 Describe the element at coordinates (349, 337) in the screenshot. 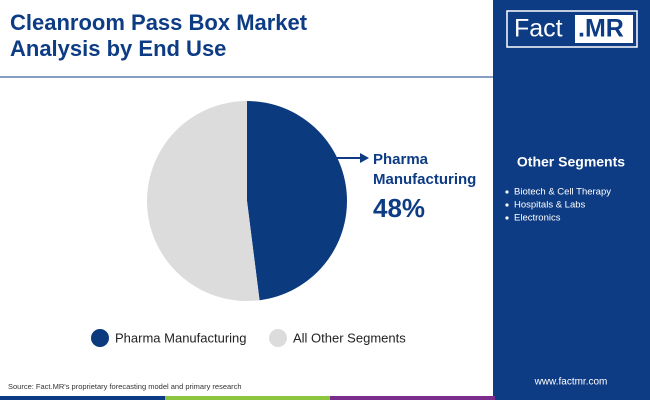

I see `legend-label: All Other Segments` at that location.